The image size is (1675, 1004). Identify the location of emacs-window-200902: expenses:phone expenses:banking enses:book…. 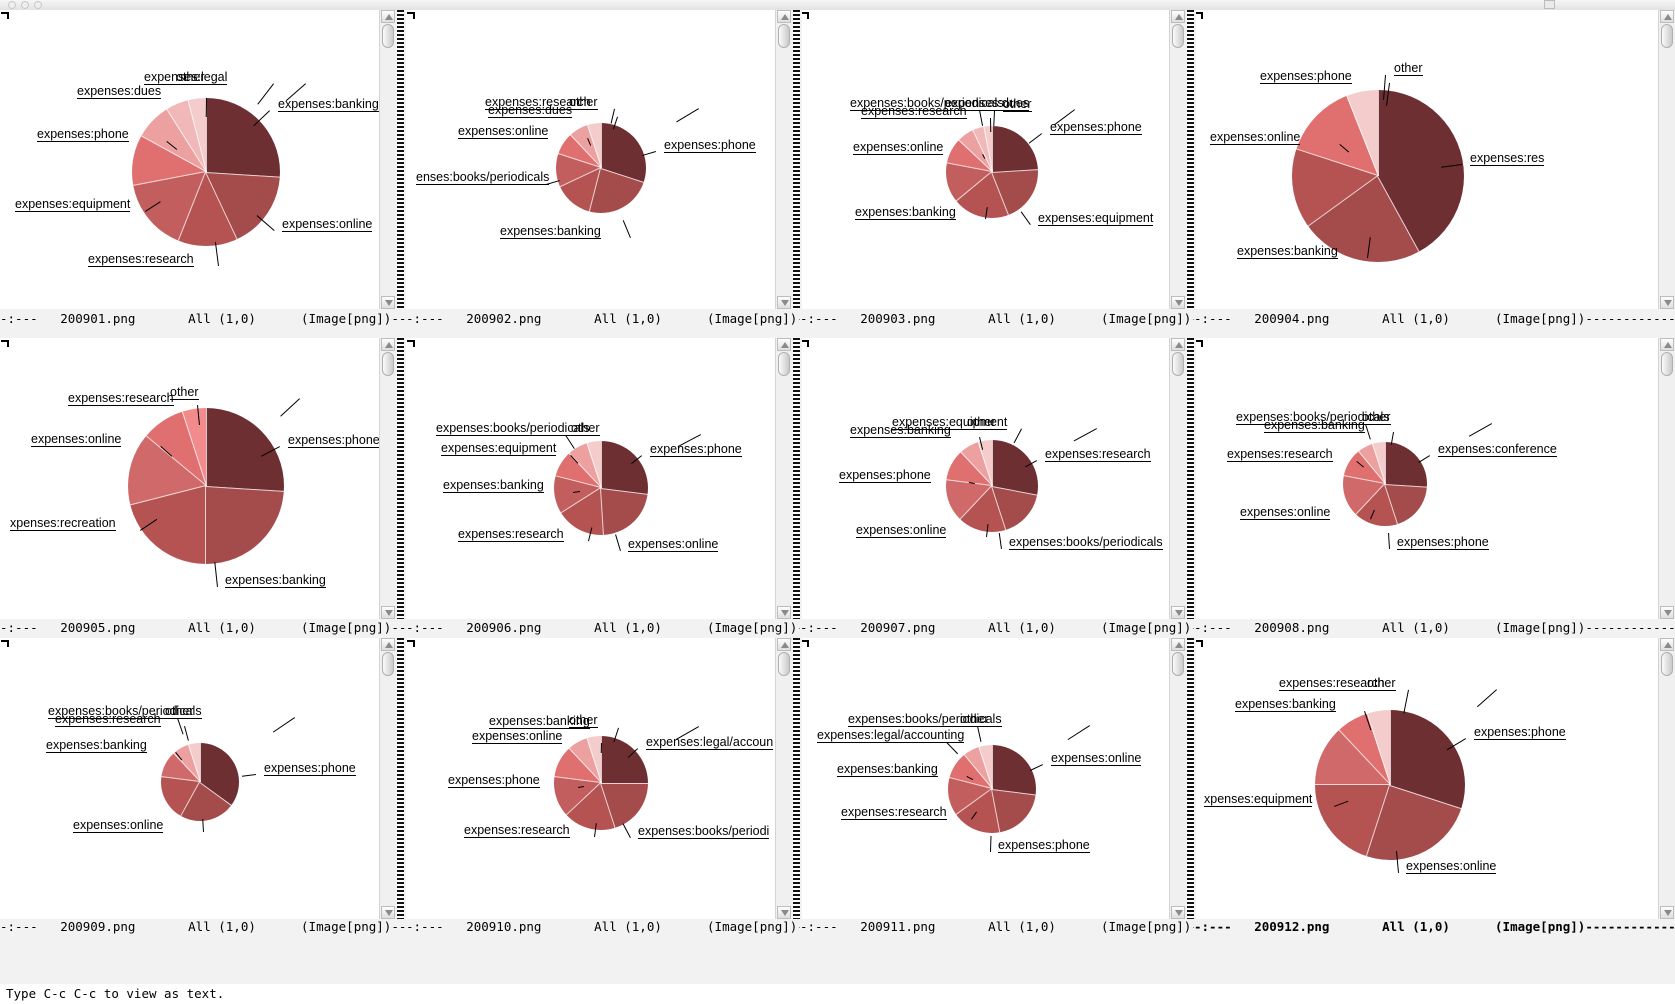
(599, 159).